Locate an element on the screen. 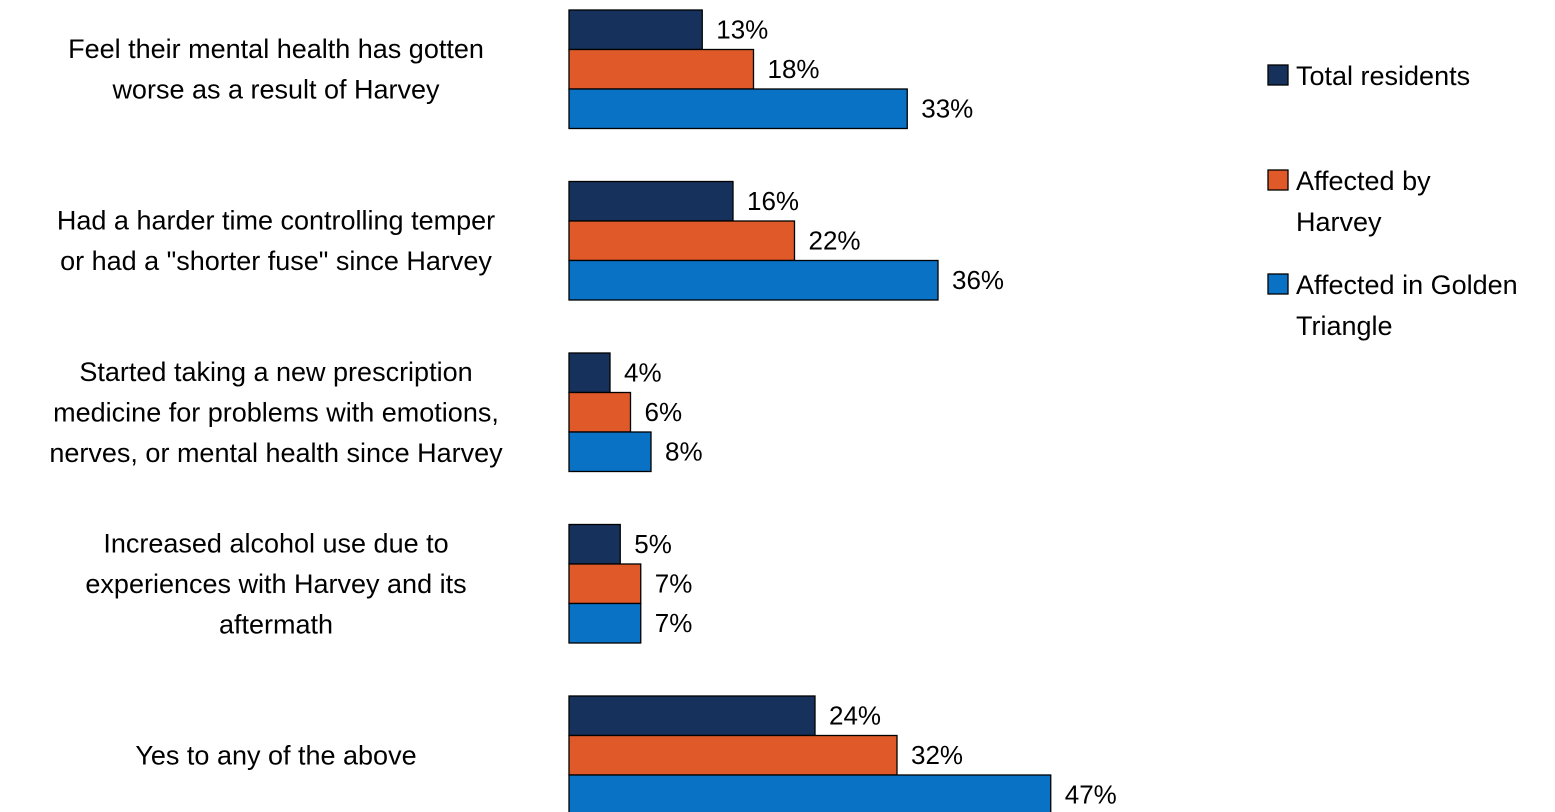 The image size is (1555, 812). legend-label-line: Triangle is located at coordinates (1344, 326).